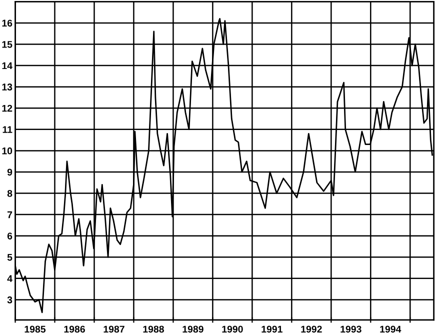  I want to click on x-tick-label: 1987, so click(114, 329).